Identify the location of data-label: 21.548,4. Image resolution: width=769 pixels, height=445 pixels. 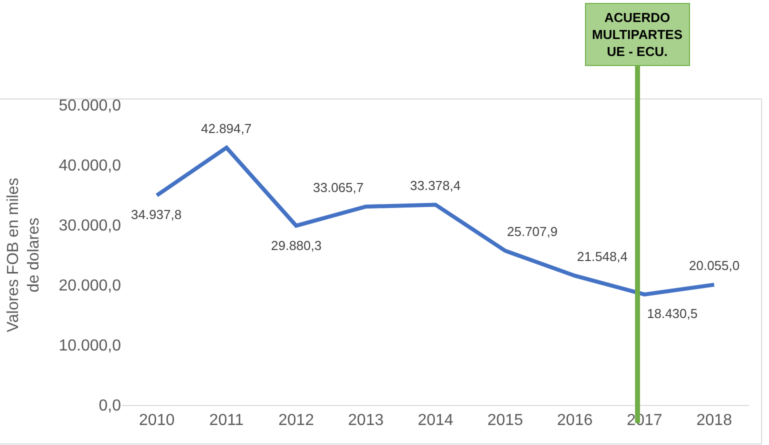
(602, 256).